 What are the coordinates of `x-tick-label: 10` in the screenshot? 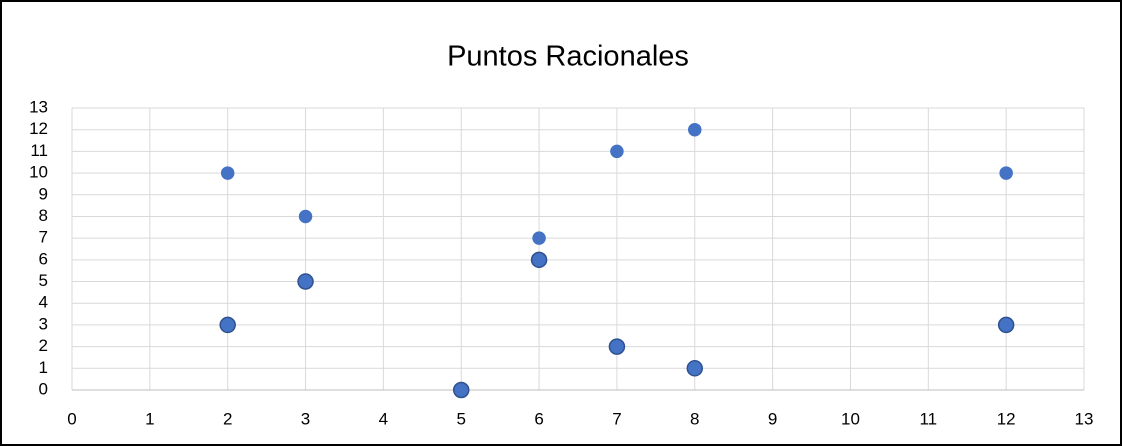 It's located at (850, 418).